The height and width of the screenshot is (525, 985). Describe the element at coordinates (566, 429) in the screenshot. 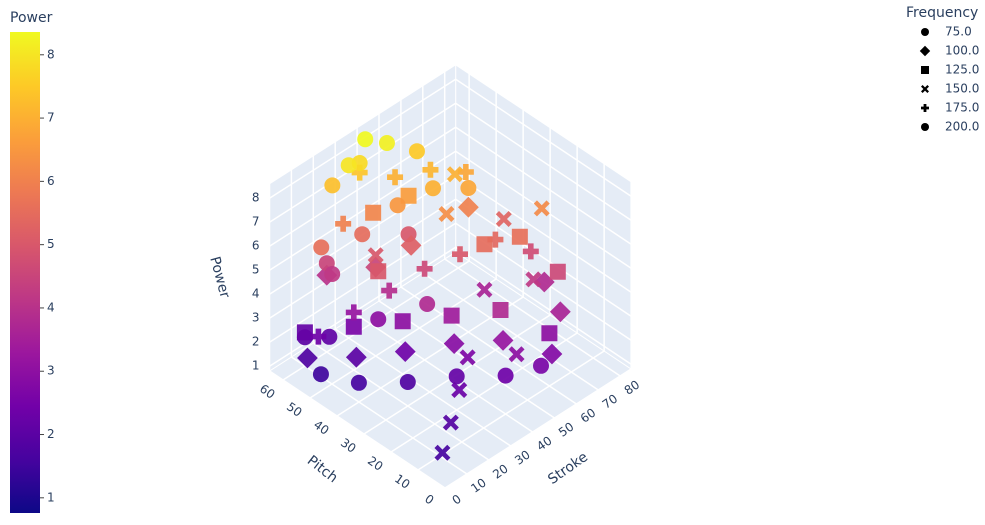

I see `x-tick-label: 50` at that location.